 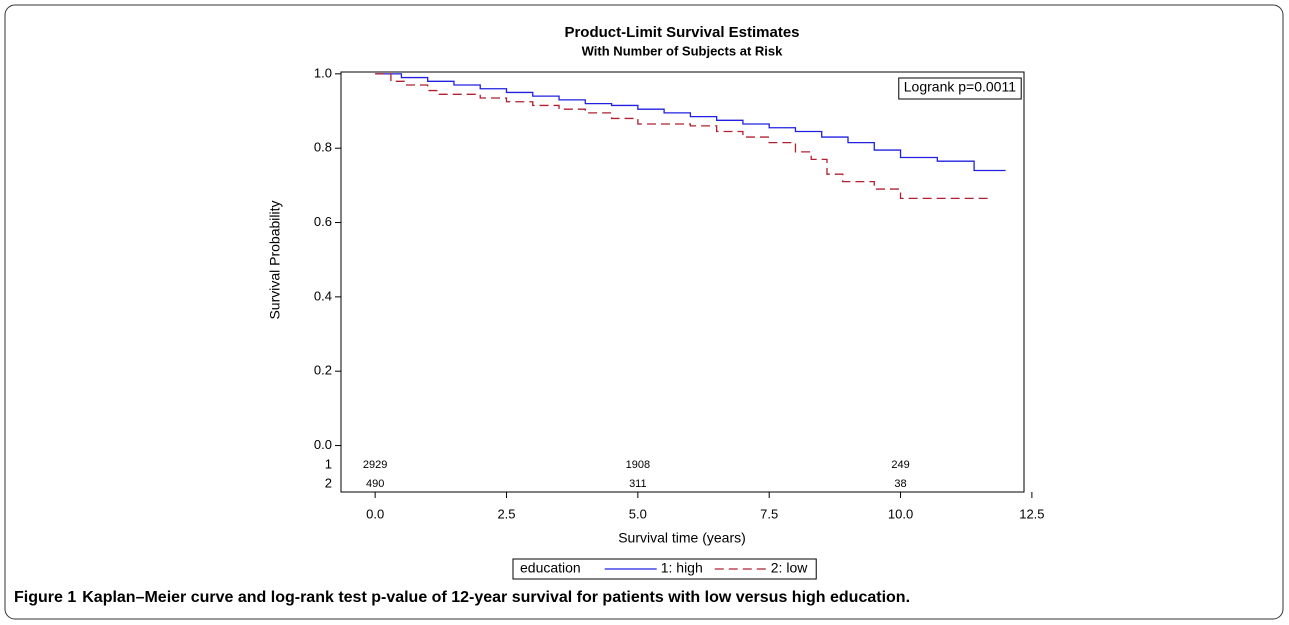 I want to click on at-risk-count: 1908, so click(x=638, y=465).